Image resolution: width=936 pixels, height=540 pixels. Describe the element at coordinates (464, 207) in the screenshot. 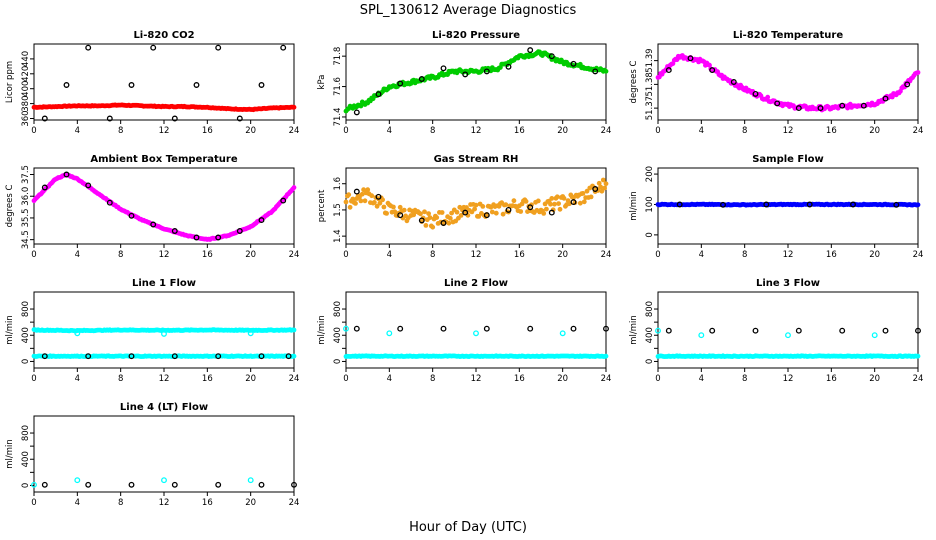

I see `panel-rh: Gas Stream RH 0 4 8 12 16 20 24 1.4 1.5 1.6 percent` at that location.